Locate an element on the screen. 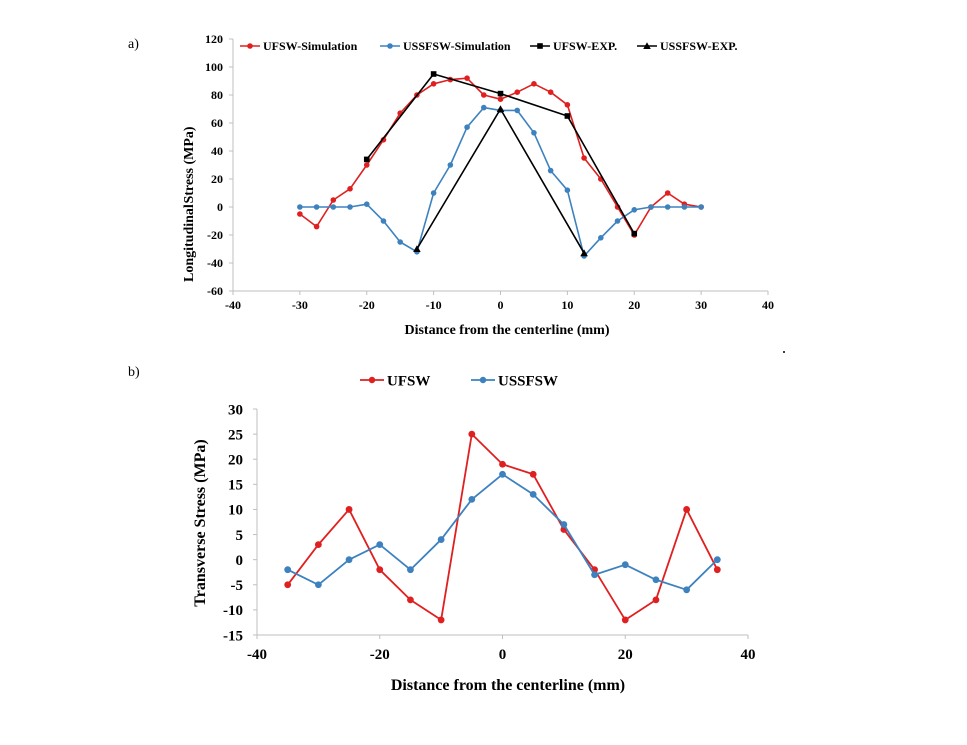 This screenshot has width=967, height=745. chart-a-y-tick-label: 60 is located at coordinates (217, 123).